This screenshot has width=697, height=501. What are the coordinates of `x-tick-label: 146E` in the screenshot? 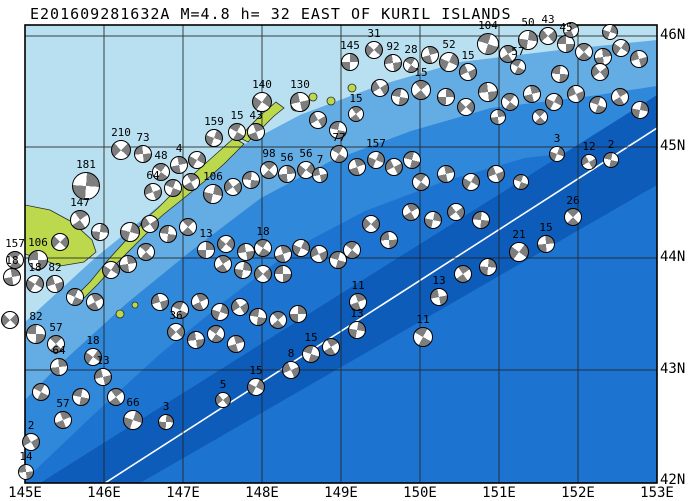 It's located at (104, 493).